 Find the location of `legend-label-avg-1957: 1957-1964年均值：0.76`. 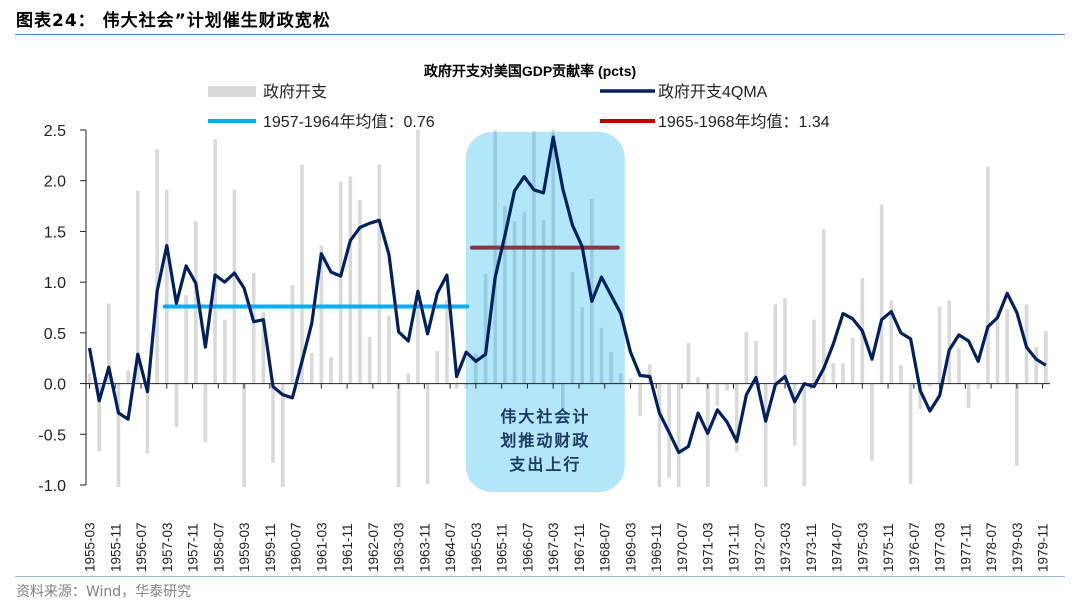

legend-label-avg-1957: 1957-1964年均值：0.76 is located at coordinates (349, 122).